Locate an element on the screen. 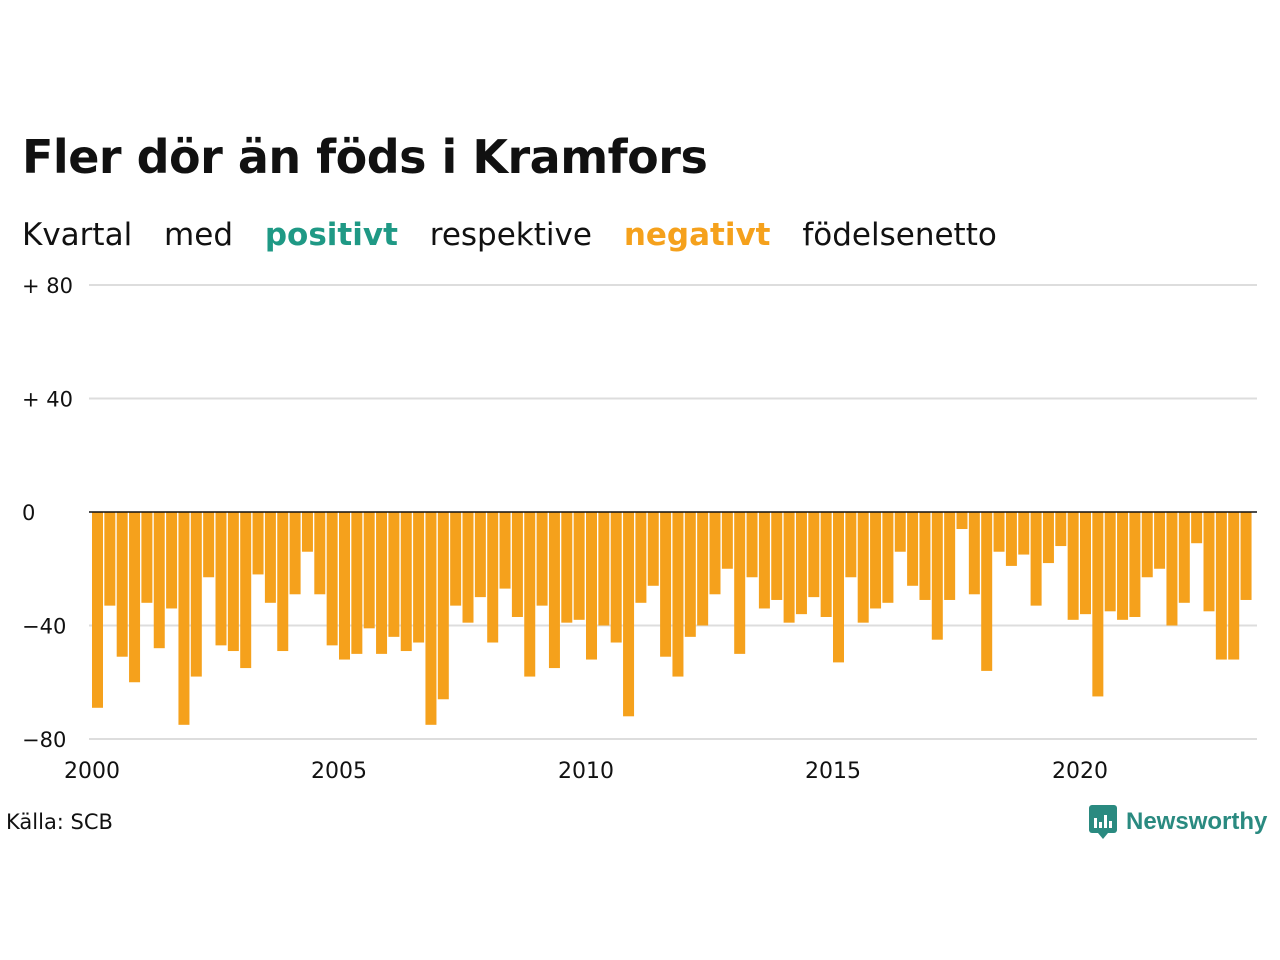 Image resolution: width=1280 pixels, height=960 pixels. subtitle-word: Kvartal is located at coordinates (77, 235).